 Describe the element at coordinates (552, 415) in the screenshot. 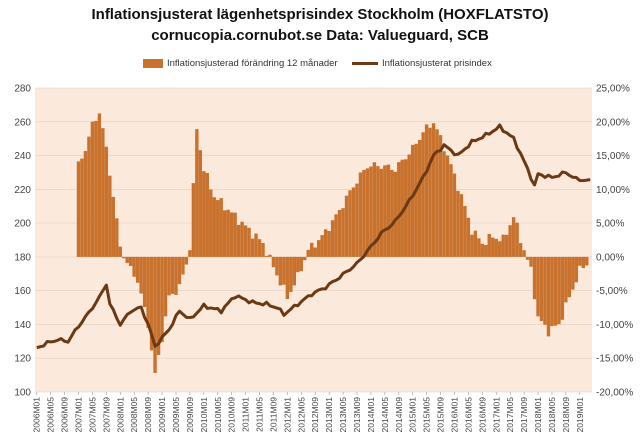

I see `x-tick-label: 2018M05` at that location.